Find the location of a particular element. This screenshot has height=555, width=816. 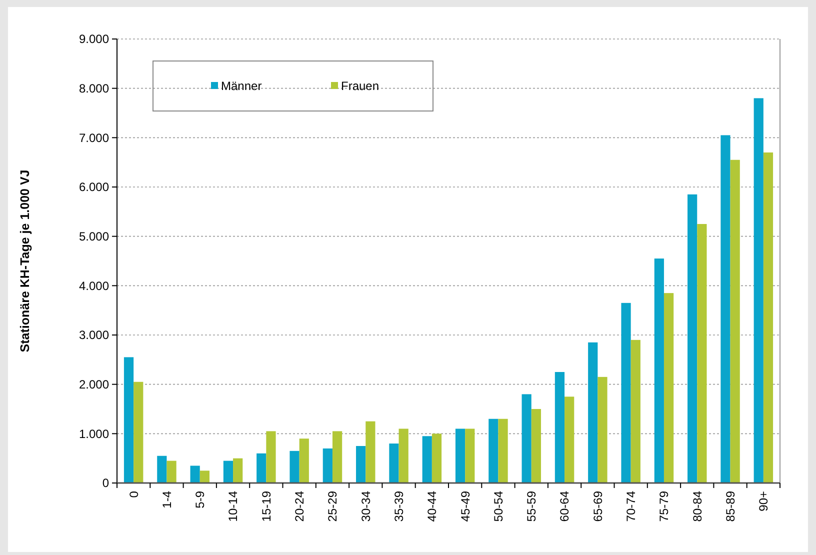

y-tick-label: 5.000 is located at coordinates (94, 237).